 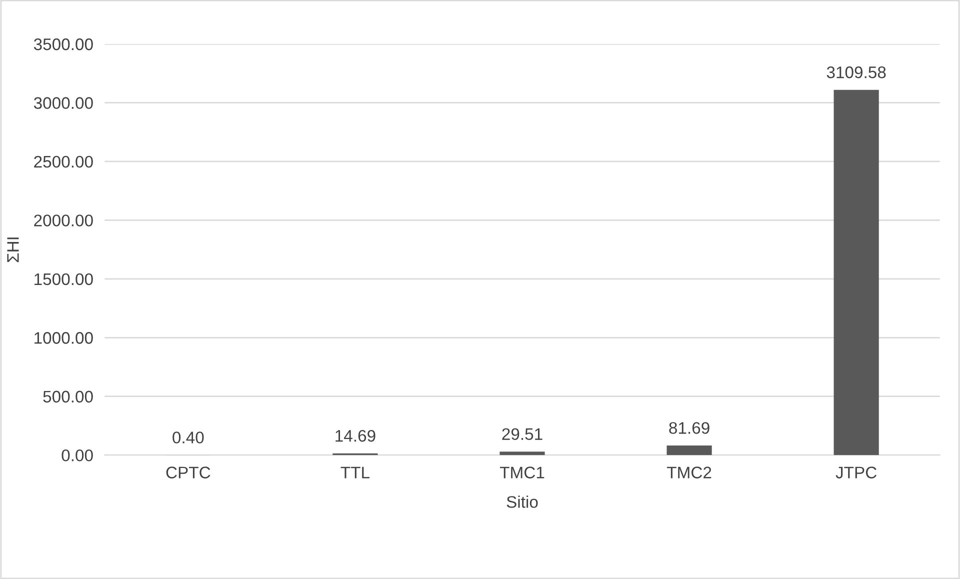 What do you see at coordinates (63, 220) in the screenshot?
I see `y-tick-label: 2000.00` at bounding box center [63, 220].